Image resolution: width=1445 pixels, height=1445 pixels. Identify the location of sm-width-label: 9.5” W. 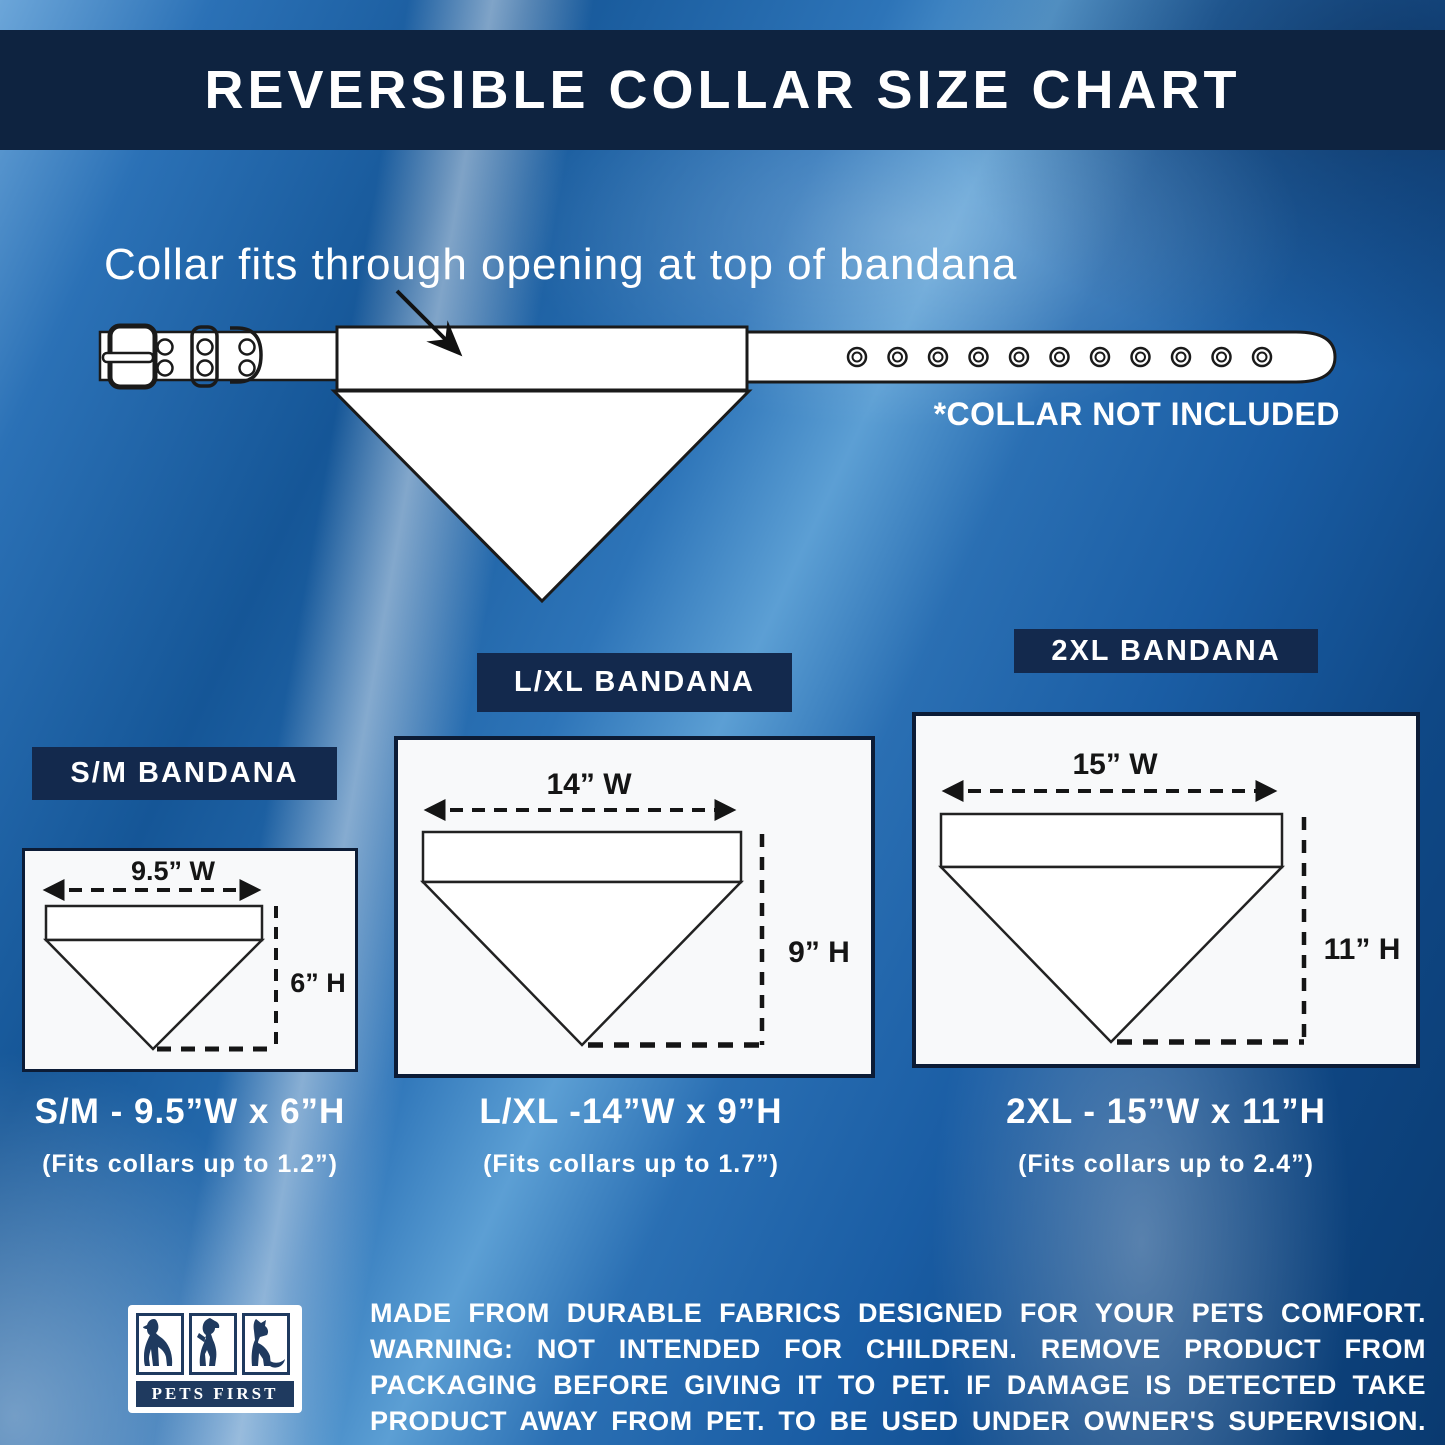
(173, 871).